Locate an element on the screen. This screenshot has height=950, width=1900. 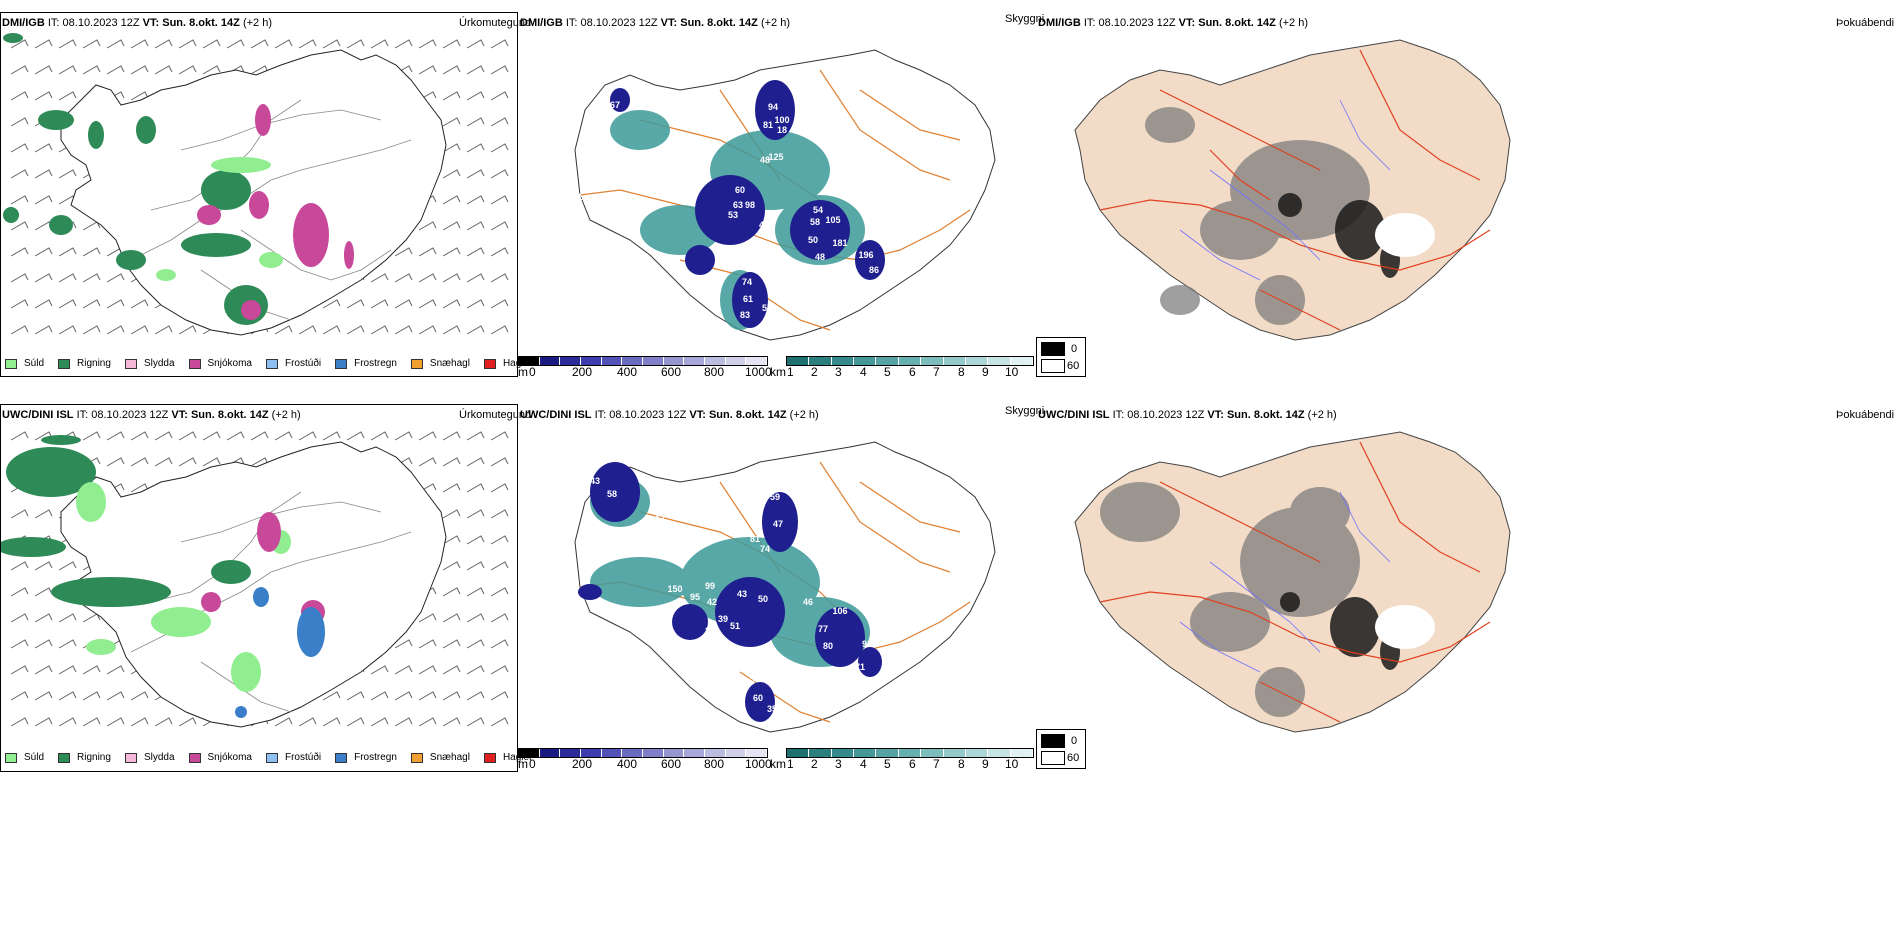
visibility-value: 35 is located at coordinates (772, 709).